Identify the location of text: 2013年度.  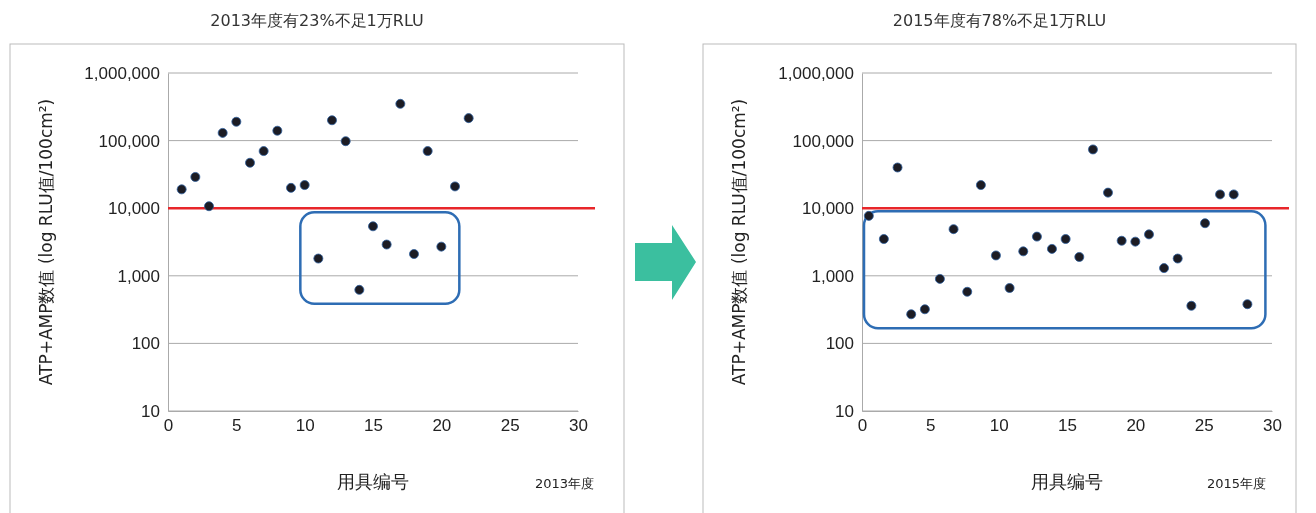
(564, 483).